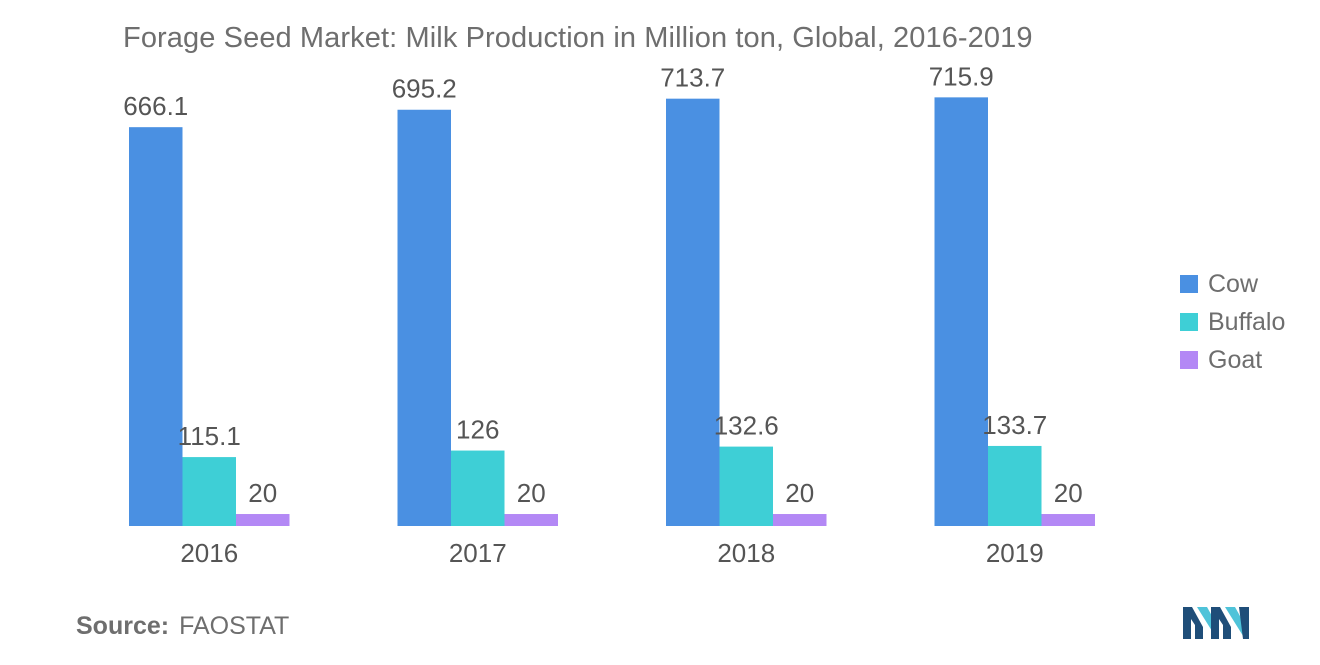 Image resolution: width=1320 pixels, height=665 pixels. Describe the element at coordinates (800, 520) in the screenshot. I see `bar-goat-2018` at that location.